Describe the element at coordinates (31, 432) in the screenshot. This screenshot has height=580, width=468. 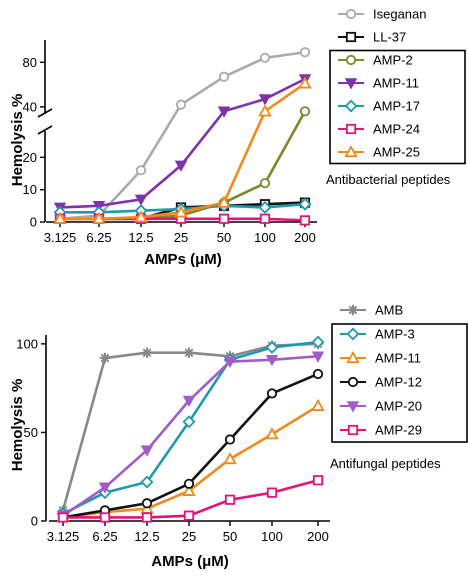
I see `y-tick-label-1-1: 50` at that location.